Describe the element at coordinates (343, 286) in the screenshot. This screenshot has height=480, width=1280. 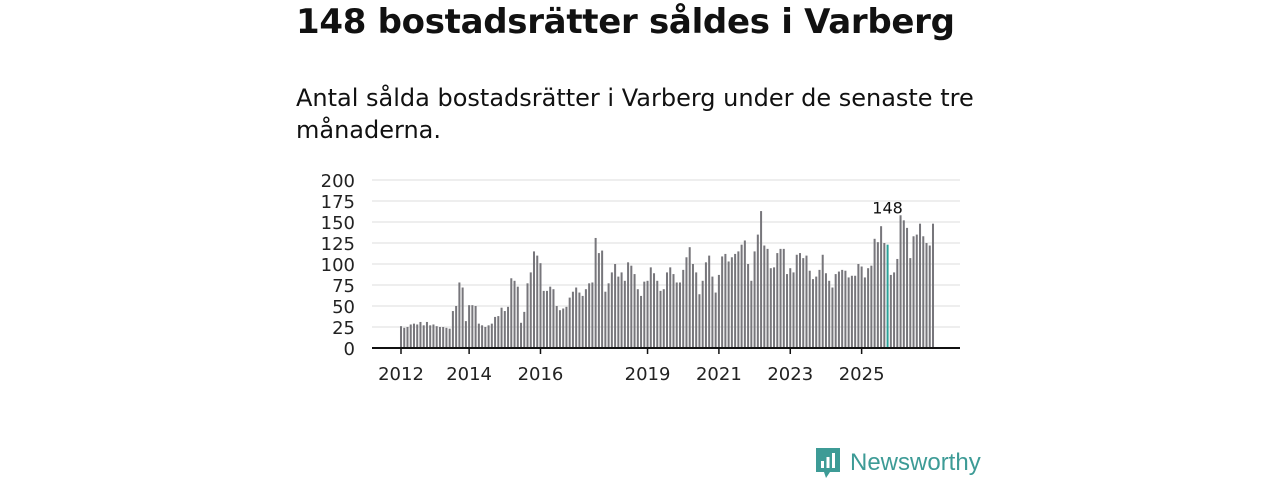
I see `y-tick-label: 75` at that location.